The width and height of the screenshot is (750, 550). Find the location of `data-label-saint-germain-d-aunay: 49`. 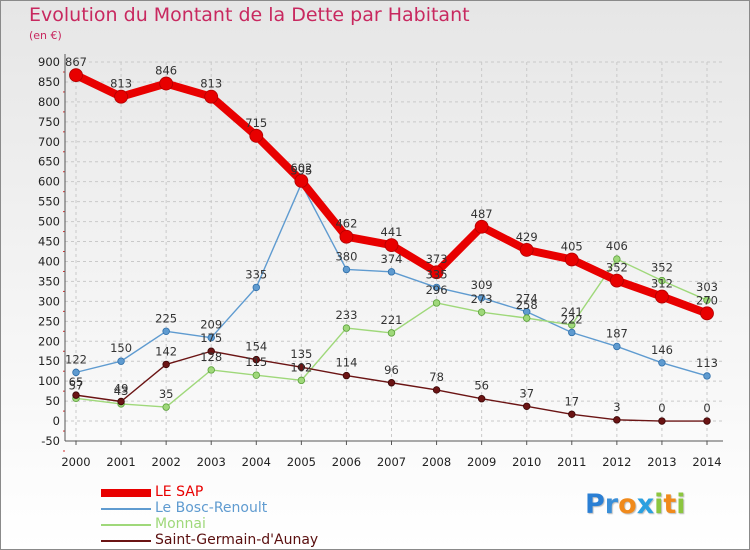

data-label-saint-germain-d-aunay: 49 is located at coordinates (121, 389).